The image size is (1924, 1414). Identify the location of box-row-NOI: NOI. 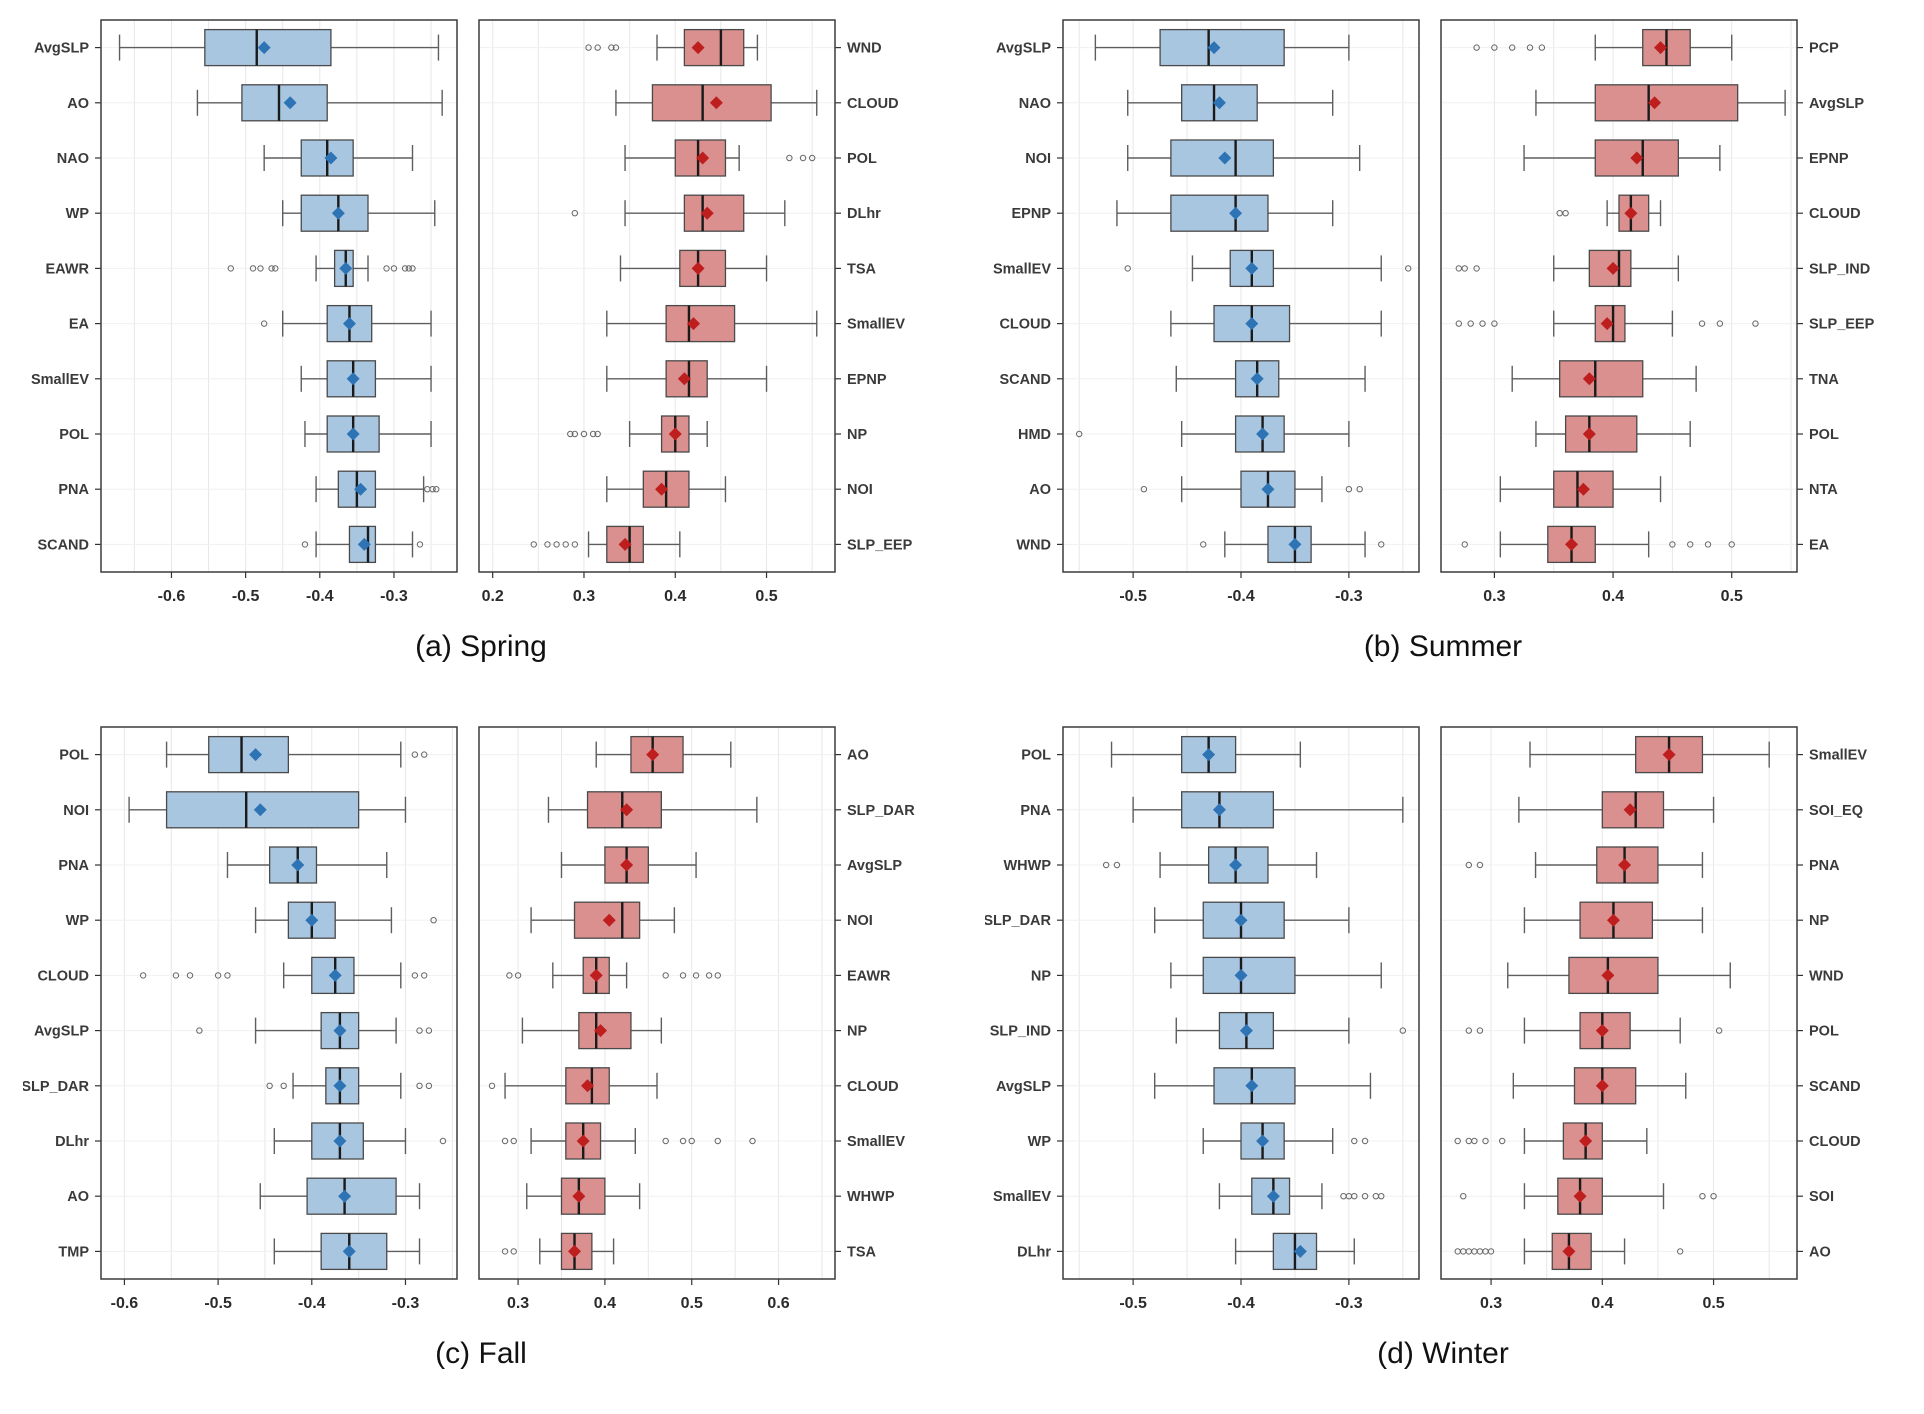
(1222, 158).